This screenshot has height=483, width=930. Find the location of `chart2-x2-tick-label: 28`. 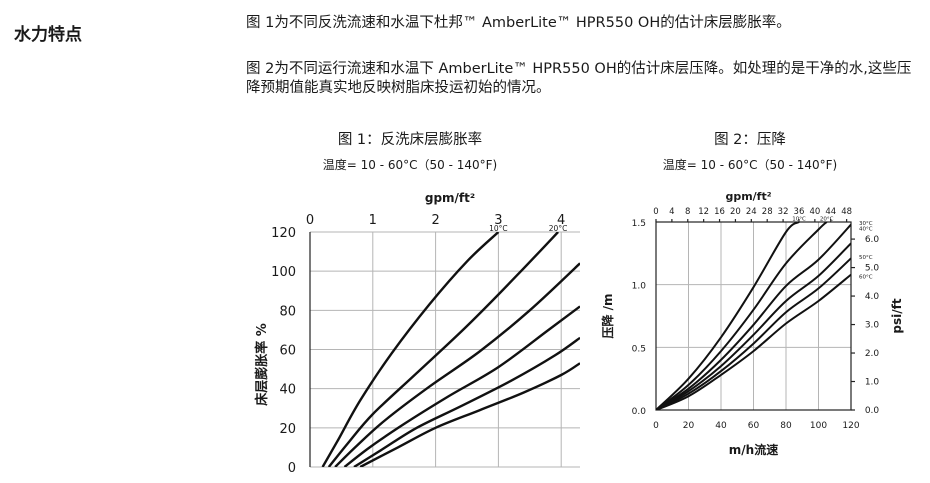

chart2-x2-tick-label: 28 is located at coordinates (767, 212).